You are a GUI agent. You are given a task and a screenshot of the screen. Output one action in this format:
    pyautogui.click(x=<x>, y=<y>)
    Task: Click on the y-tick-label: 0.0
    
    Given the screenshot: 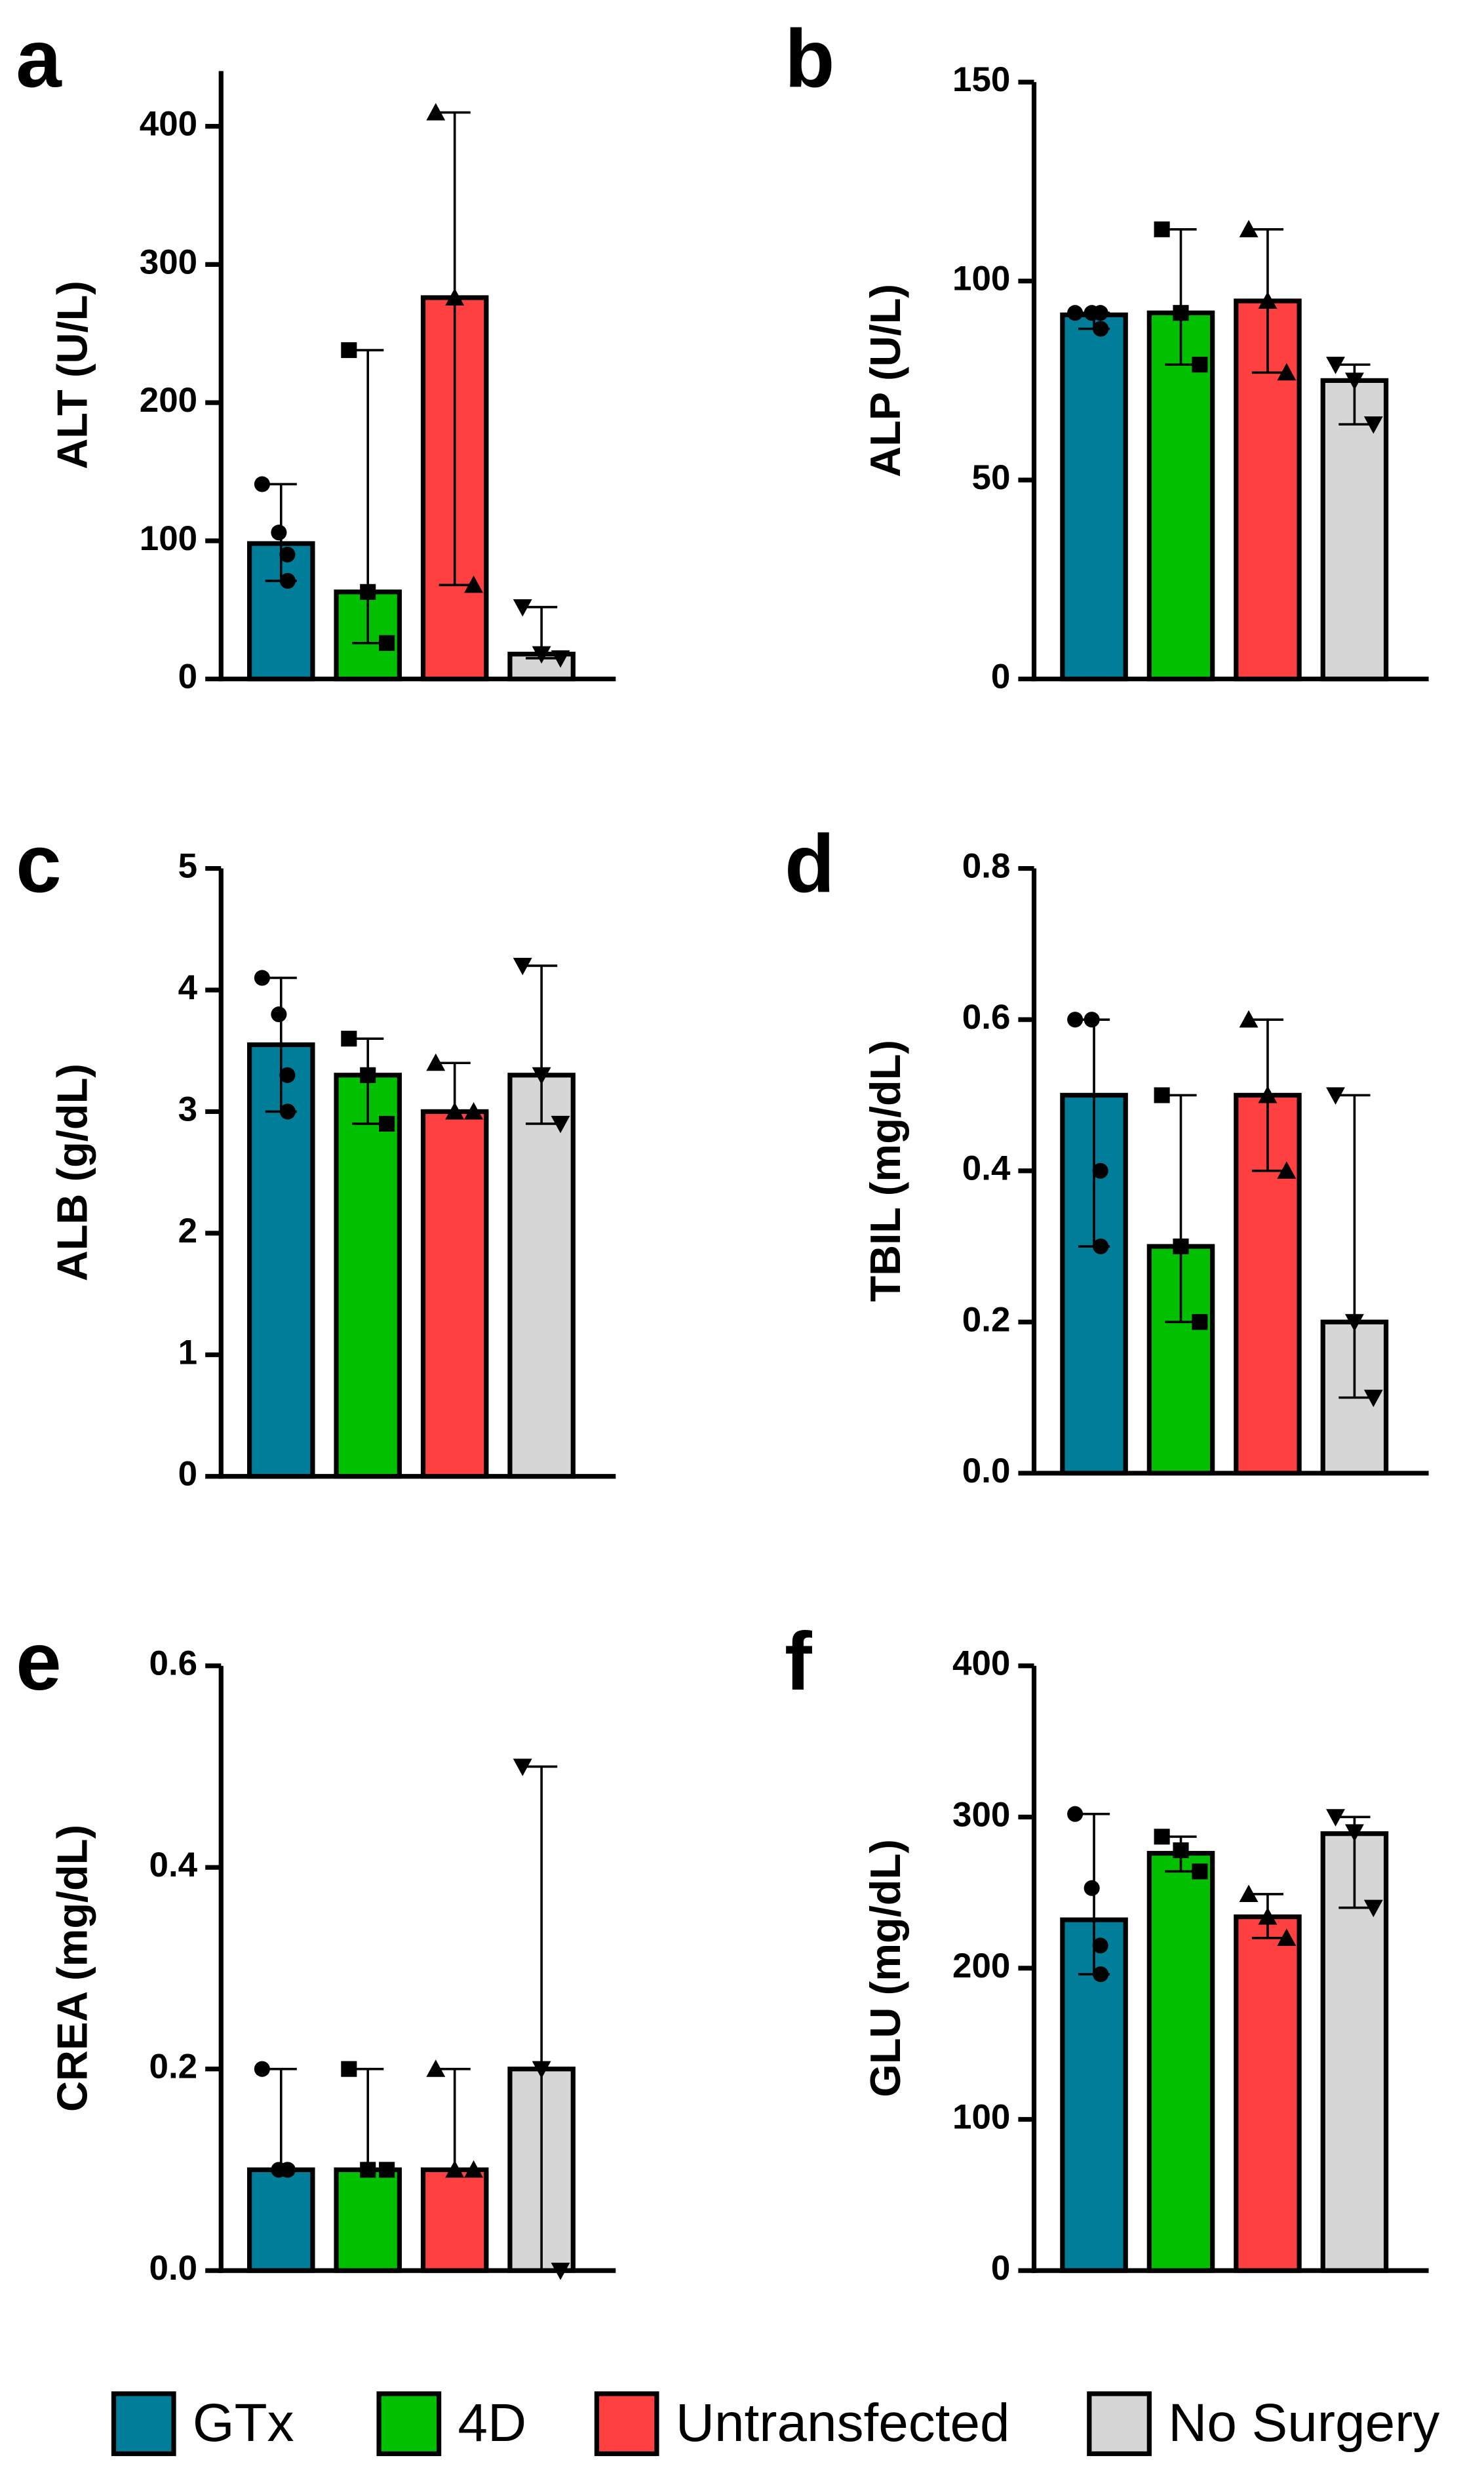 What is the action you would take?
    pyautogui.click(x=986, y=1471)
    